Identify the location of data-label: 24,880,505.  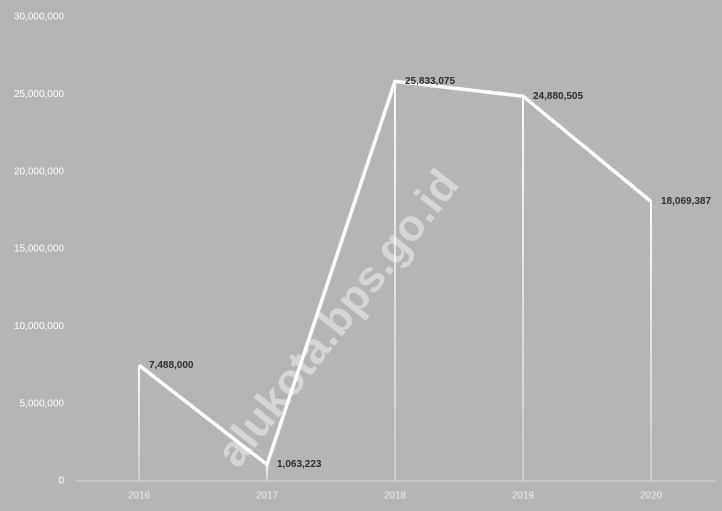
(558, 96).